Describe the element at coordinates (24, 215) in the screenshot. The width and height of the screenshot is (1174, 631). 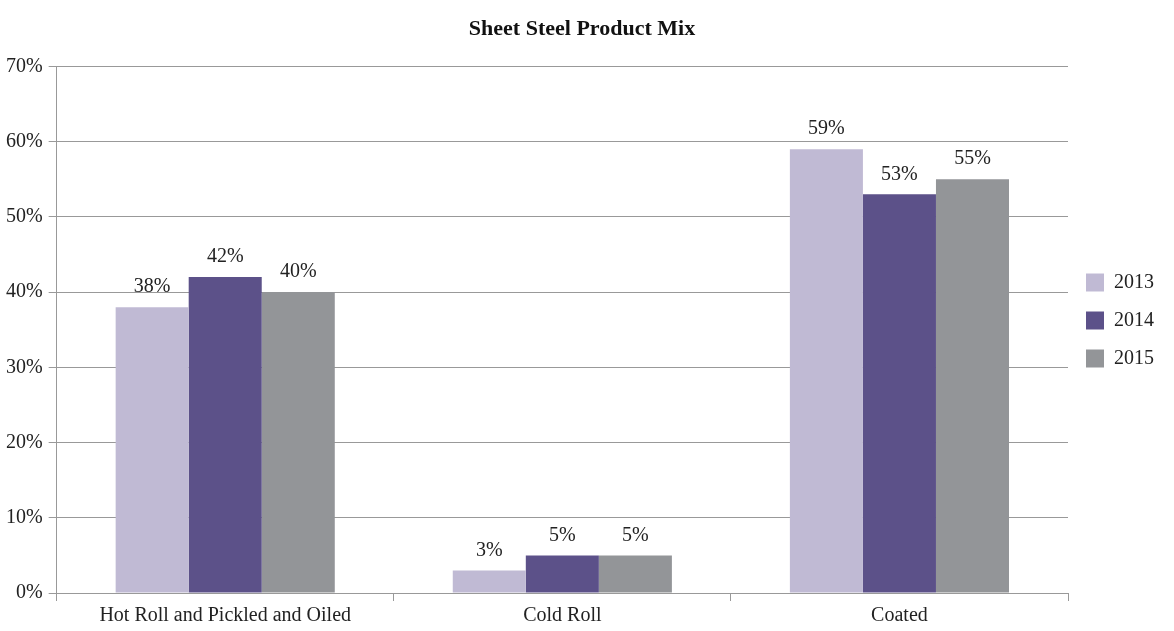
I see `y-tick-label: 50%` at that location.